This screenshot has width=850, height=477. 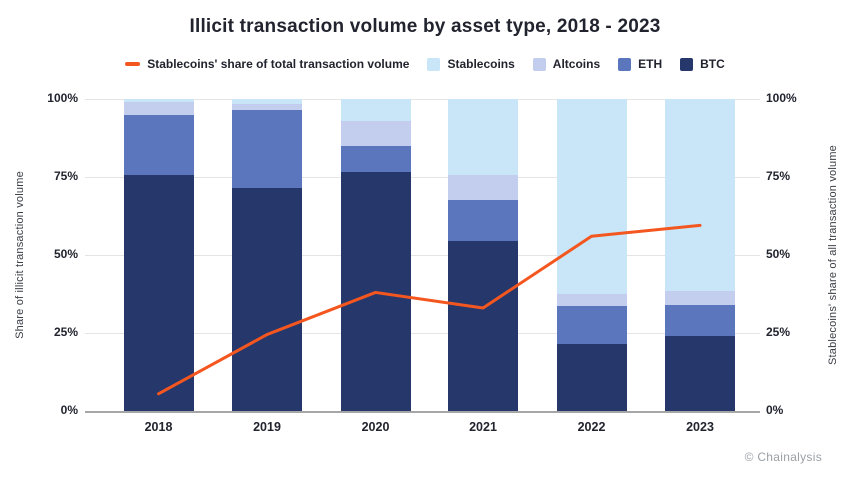 I want to click on legend-label: Altcoins, so click(x=576, y=64).